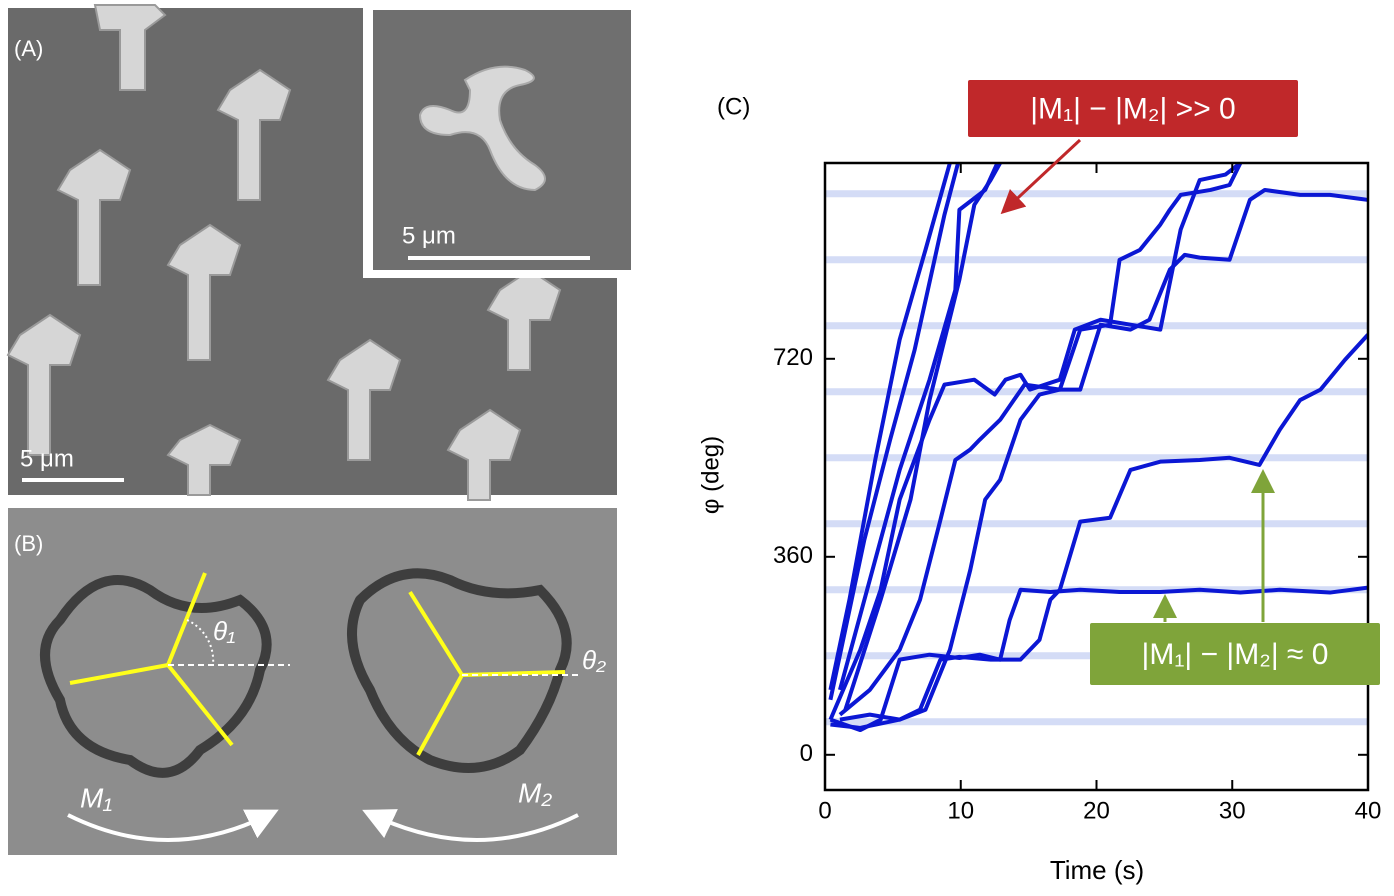 The height and width of the screenshot is (896, 1394). What do you see at coordinates (317, 664) in the screenshot?
I see `yellow-axes` at bounding box center [317, 664].